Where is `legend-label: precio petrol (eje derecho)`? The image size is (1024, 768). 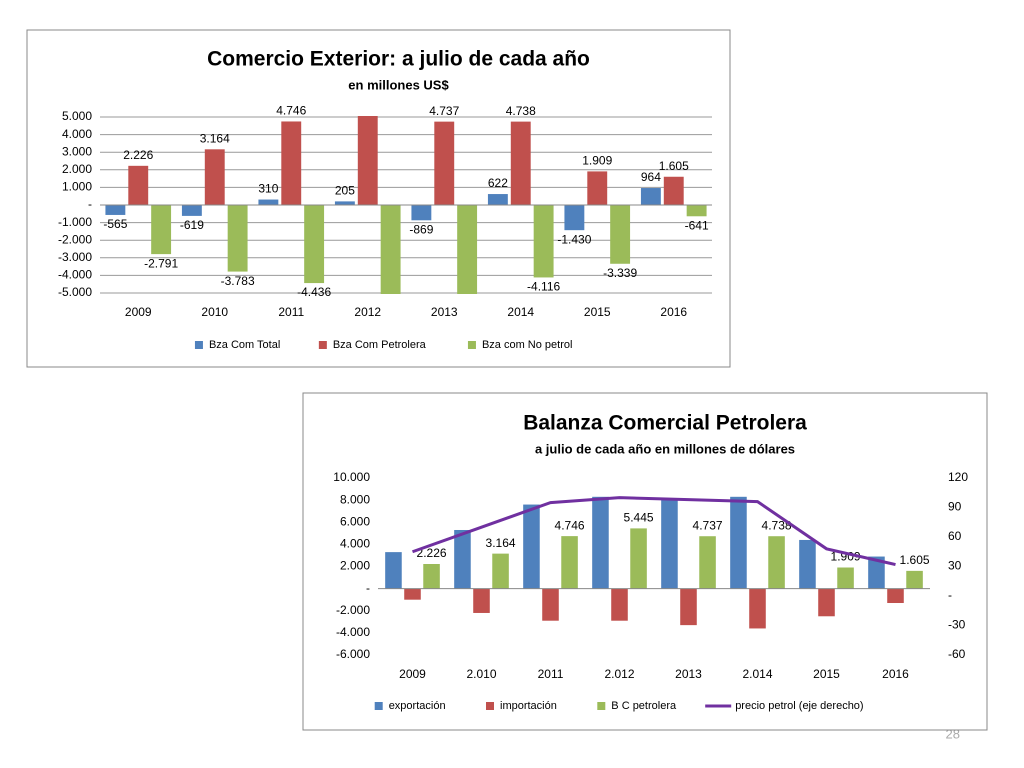
legend-label: precio petrol (eje derecho) is located at coordinates (799, 706).